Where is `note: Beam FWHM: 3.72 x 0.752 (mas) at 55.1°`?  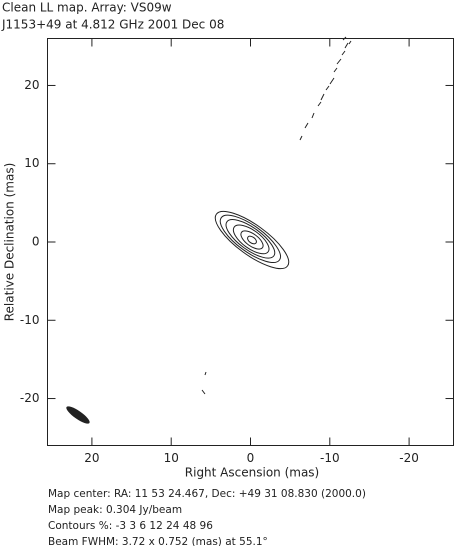
note: Beam FWHM: 3.72 x 0.752 (mas) at 55.1° is located at coordinates (158, 541).